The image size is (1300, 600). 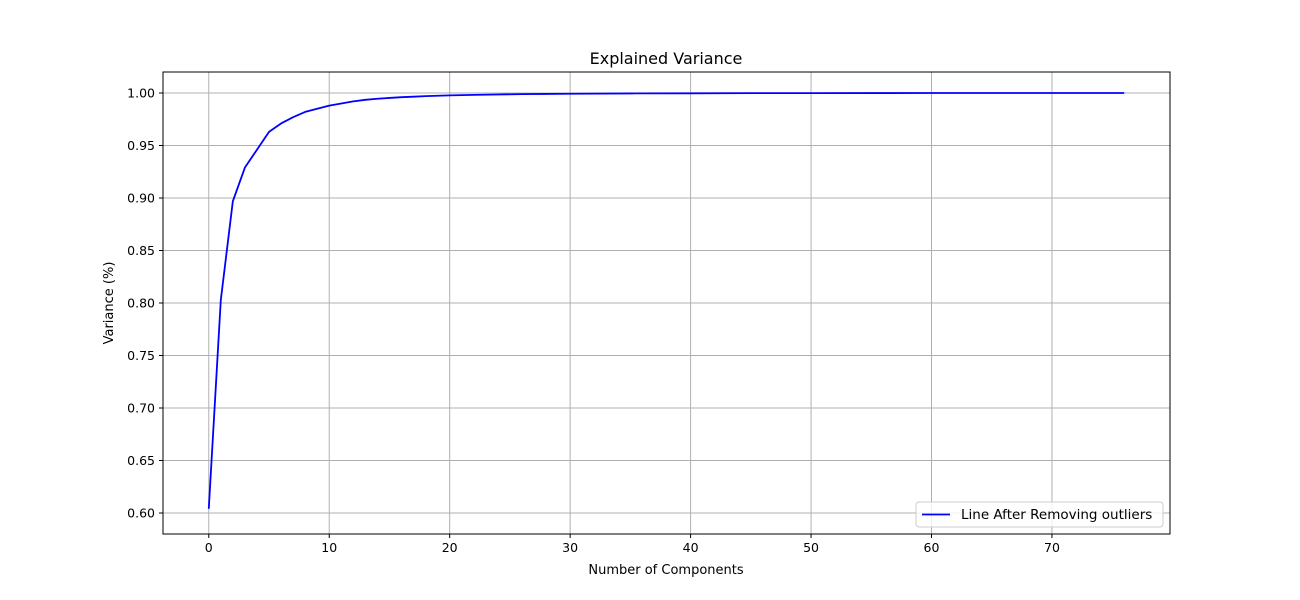 I want to click on x-axis-label: Number of Components, so click(x=665, y=570).